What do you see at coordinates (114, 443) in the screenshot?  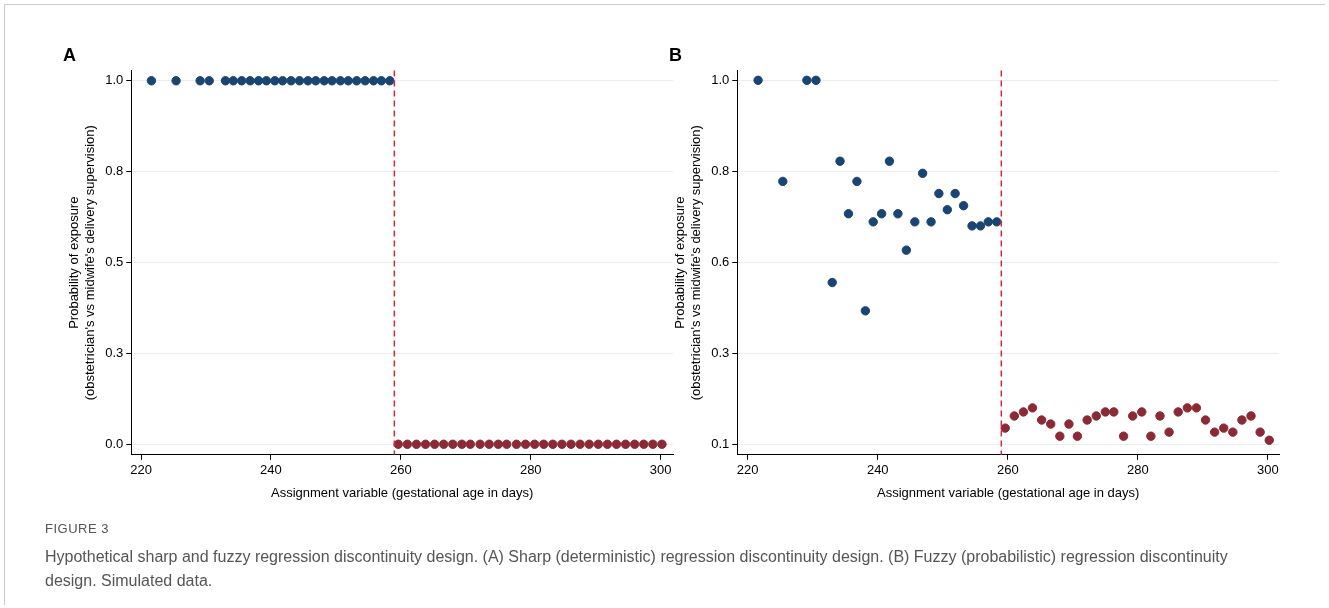 I see `y-tick-label: 0.0` at bounding box center [114, 443].